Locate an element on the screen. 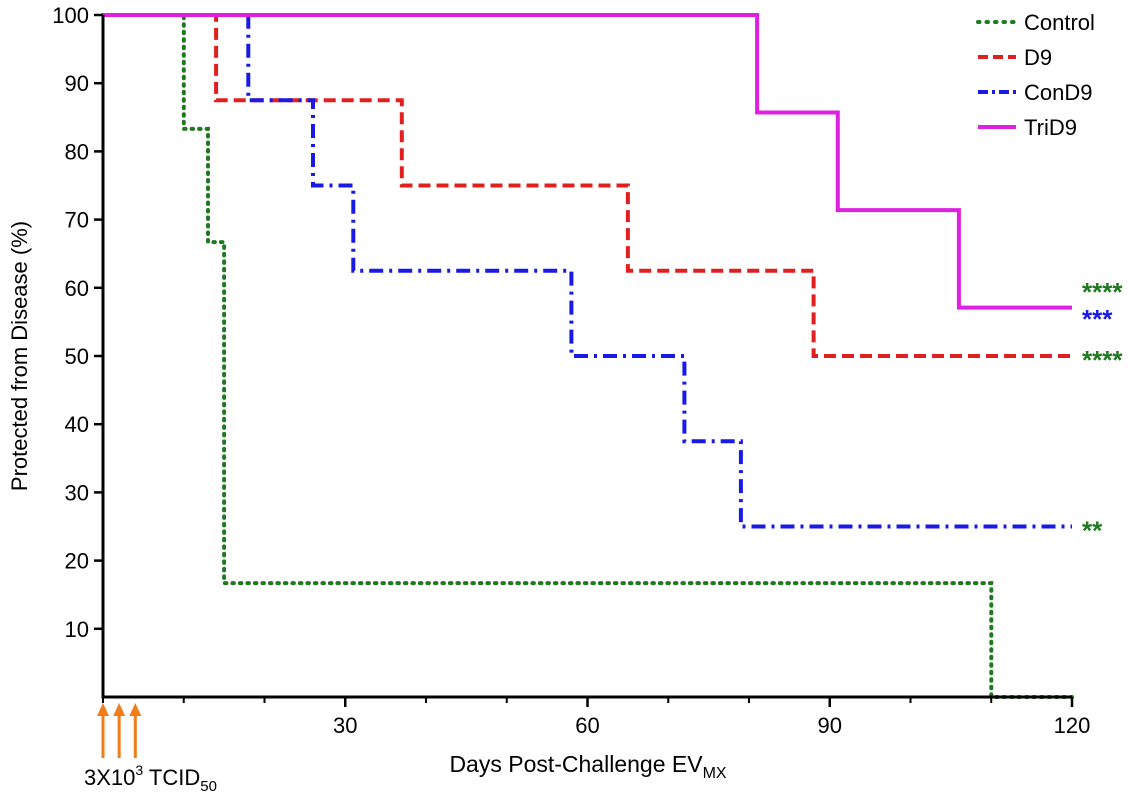 The width and height of the screenshot is (1147, 800). y-tick-label: 90 is located at coordinates (77, 83).